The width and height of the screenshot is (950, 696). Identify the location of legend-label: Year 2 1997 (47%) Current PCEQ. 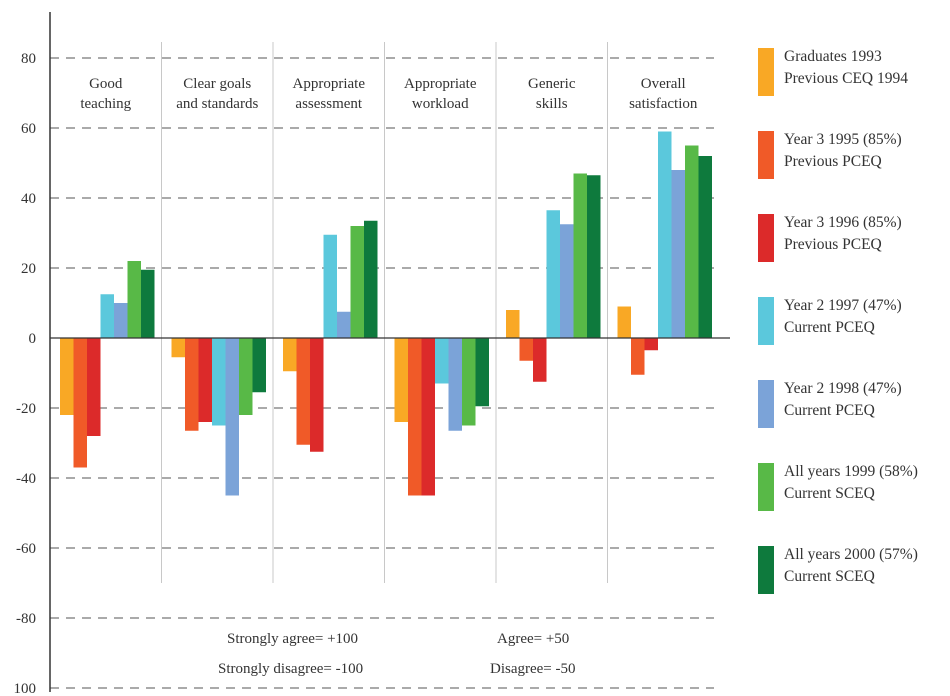
(867, 317).